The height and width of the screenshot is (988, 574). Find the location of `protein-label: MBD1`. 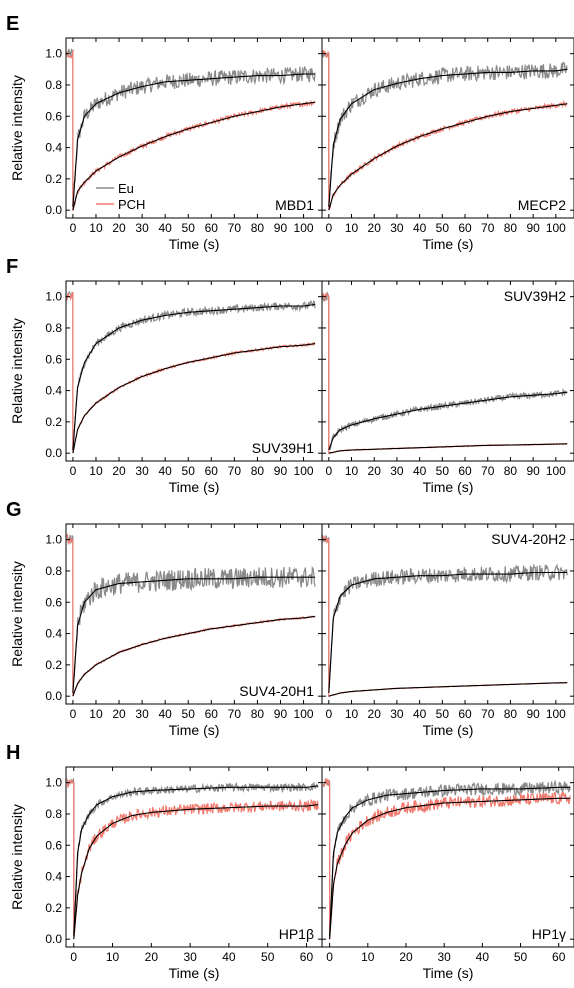

protein-label: MBD1 is located at coordinates (294, 205).